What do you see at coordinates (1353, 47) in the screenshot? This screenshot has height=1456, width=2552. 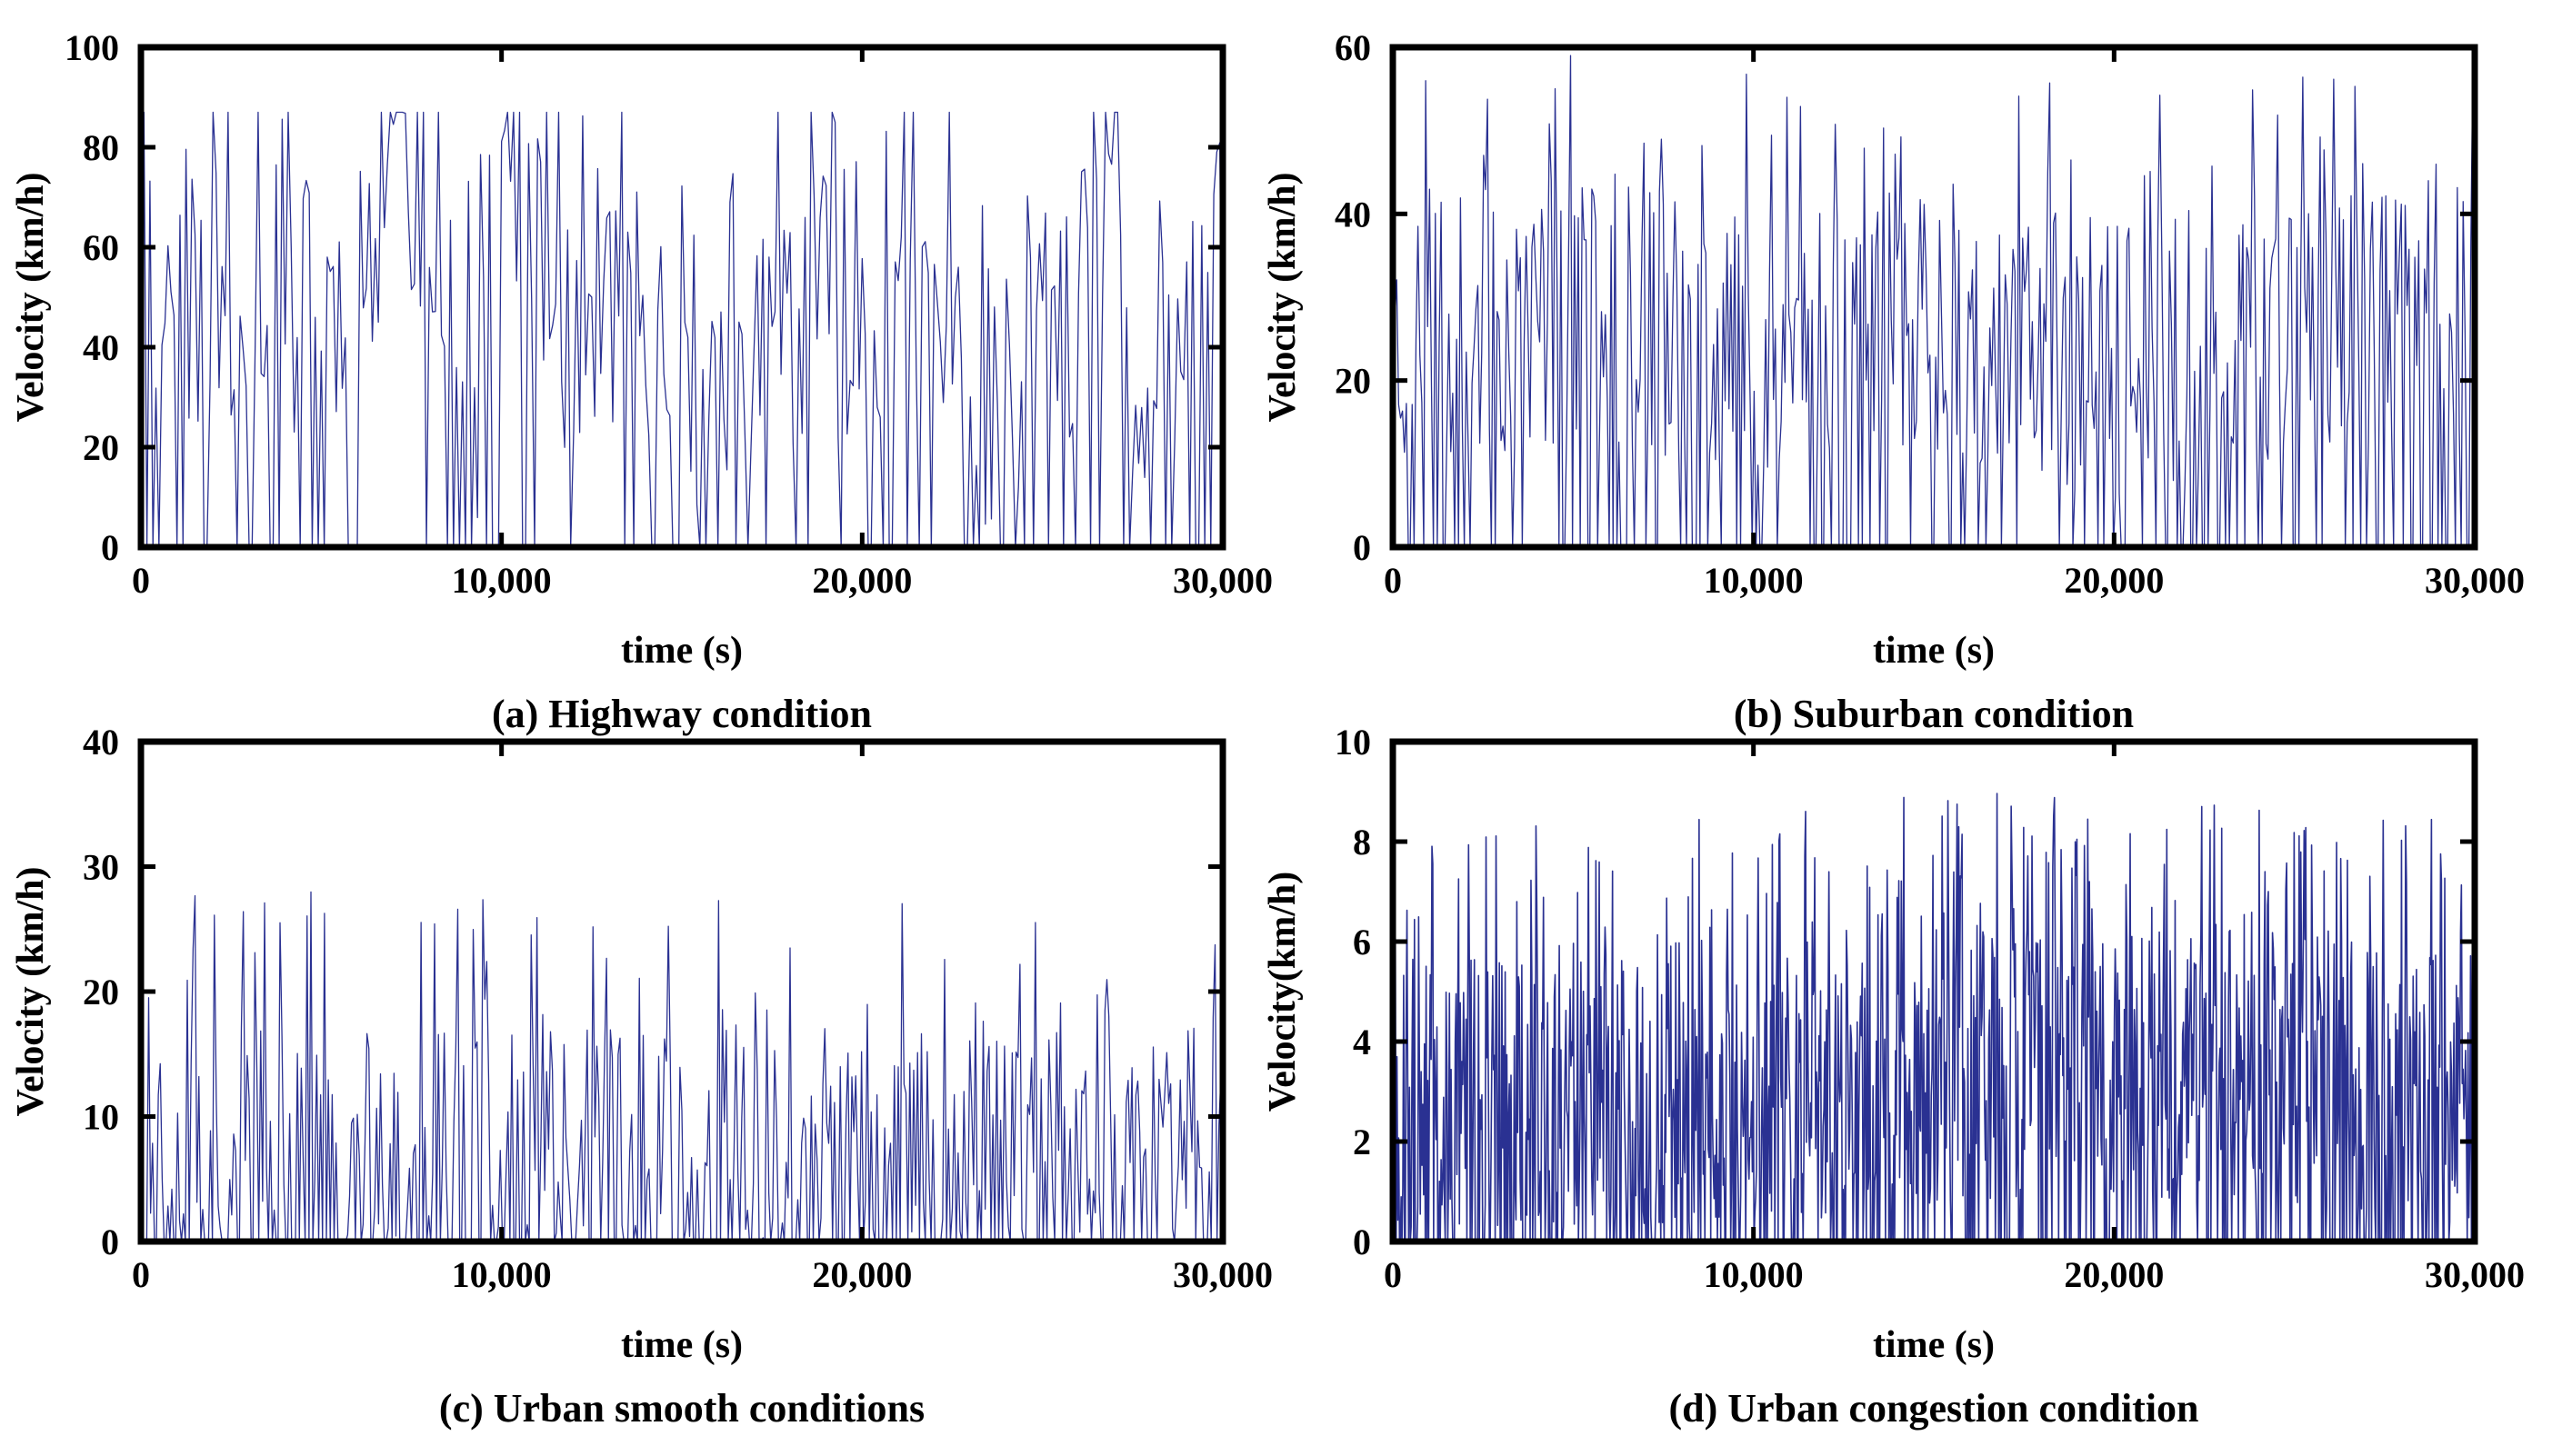 I see `panel-b-y-tick-label: 60` at bounding box center [1353, 47].